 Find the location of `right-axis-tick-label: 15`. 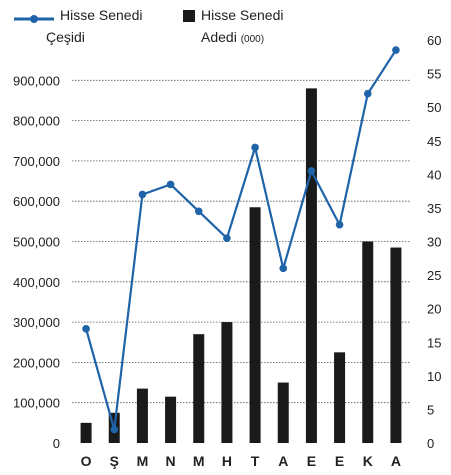

right-axis-tick-label: 15 is located at coordinates (434, 342).